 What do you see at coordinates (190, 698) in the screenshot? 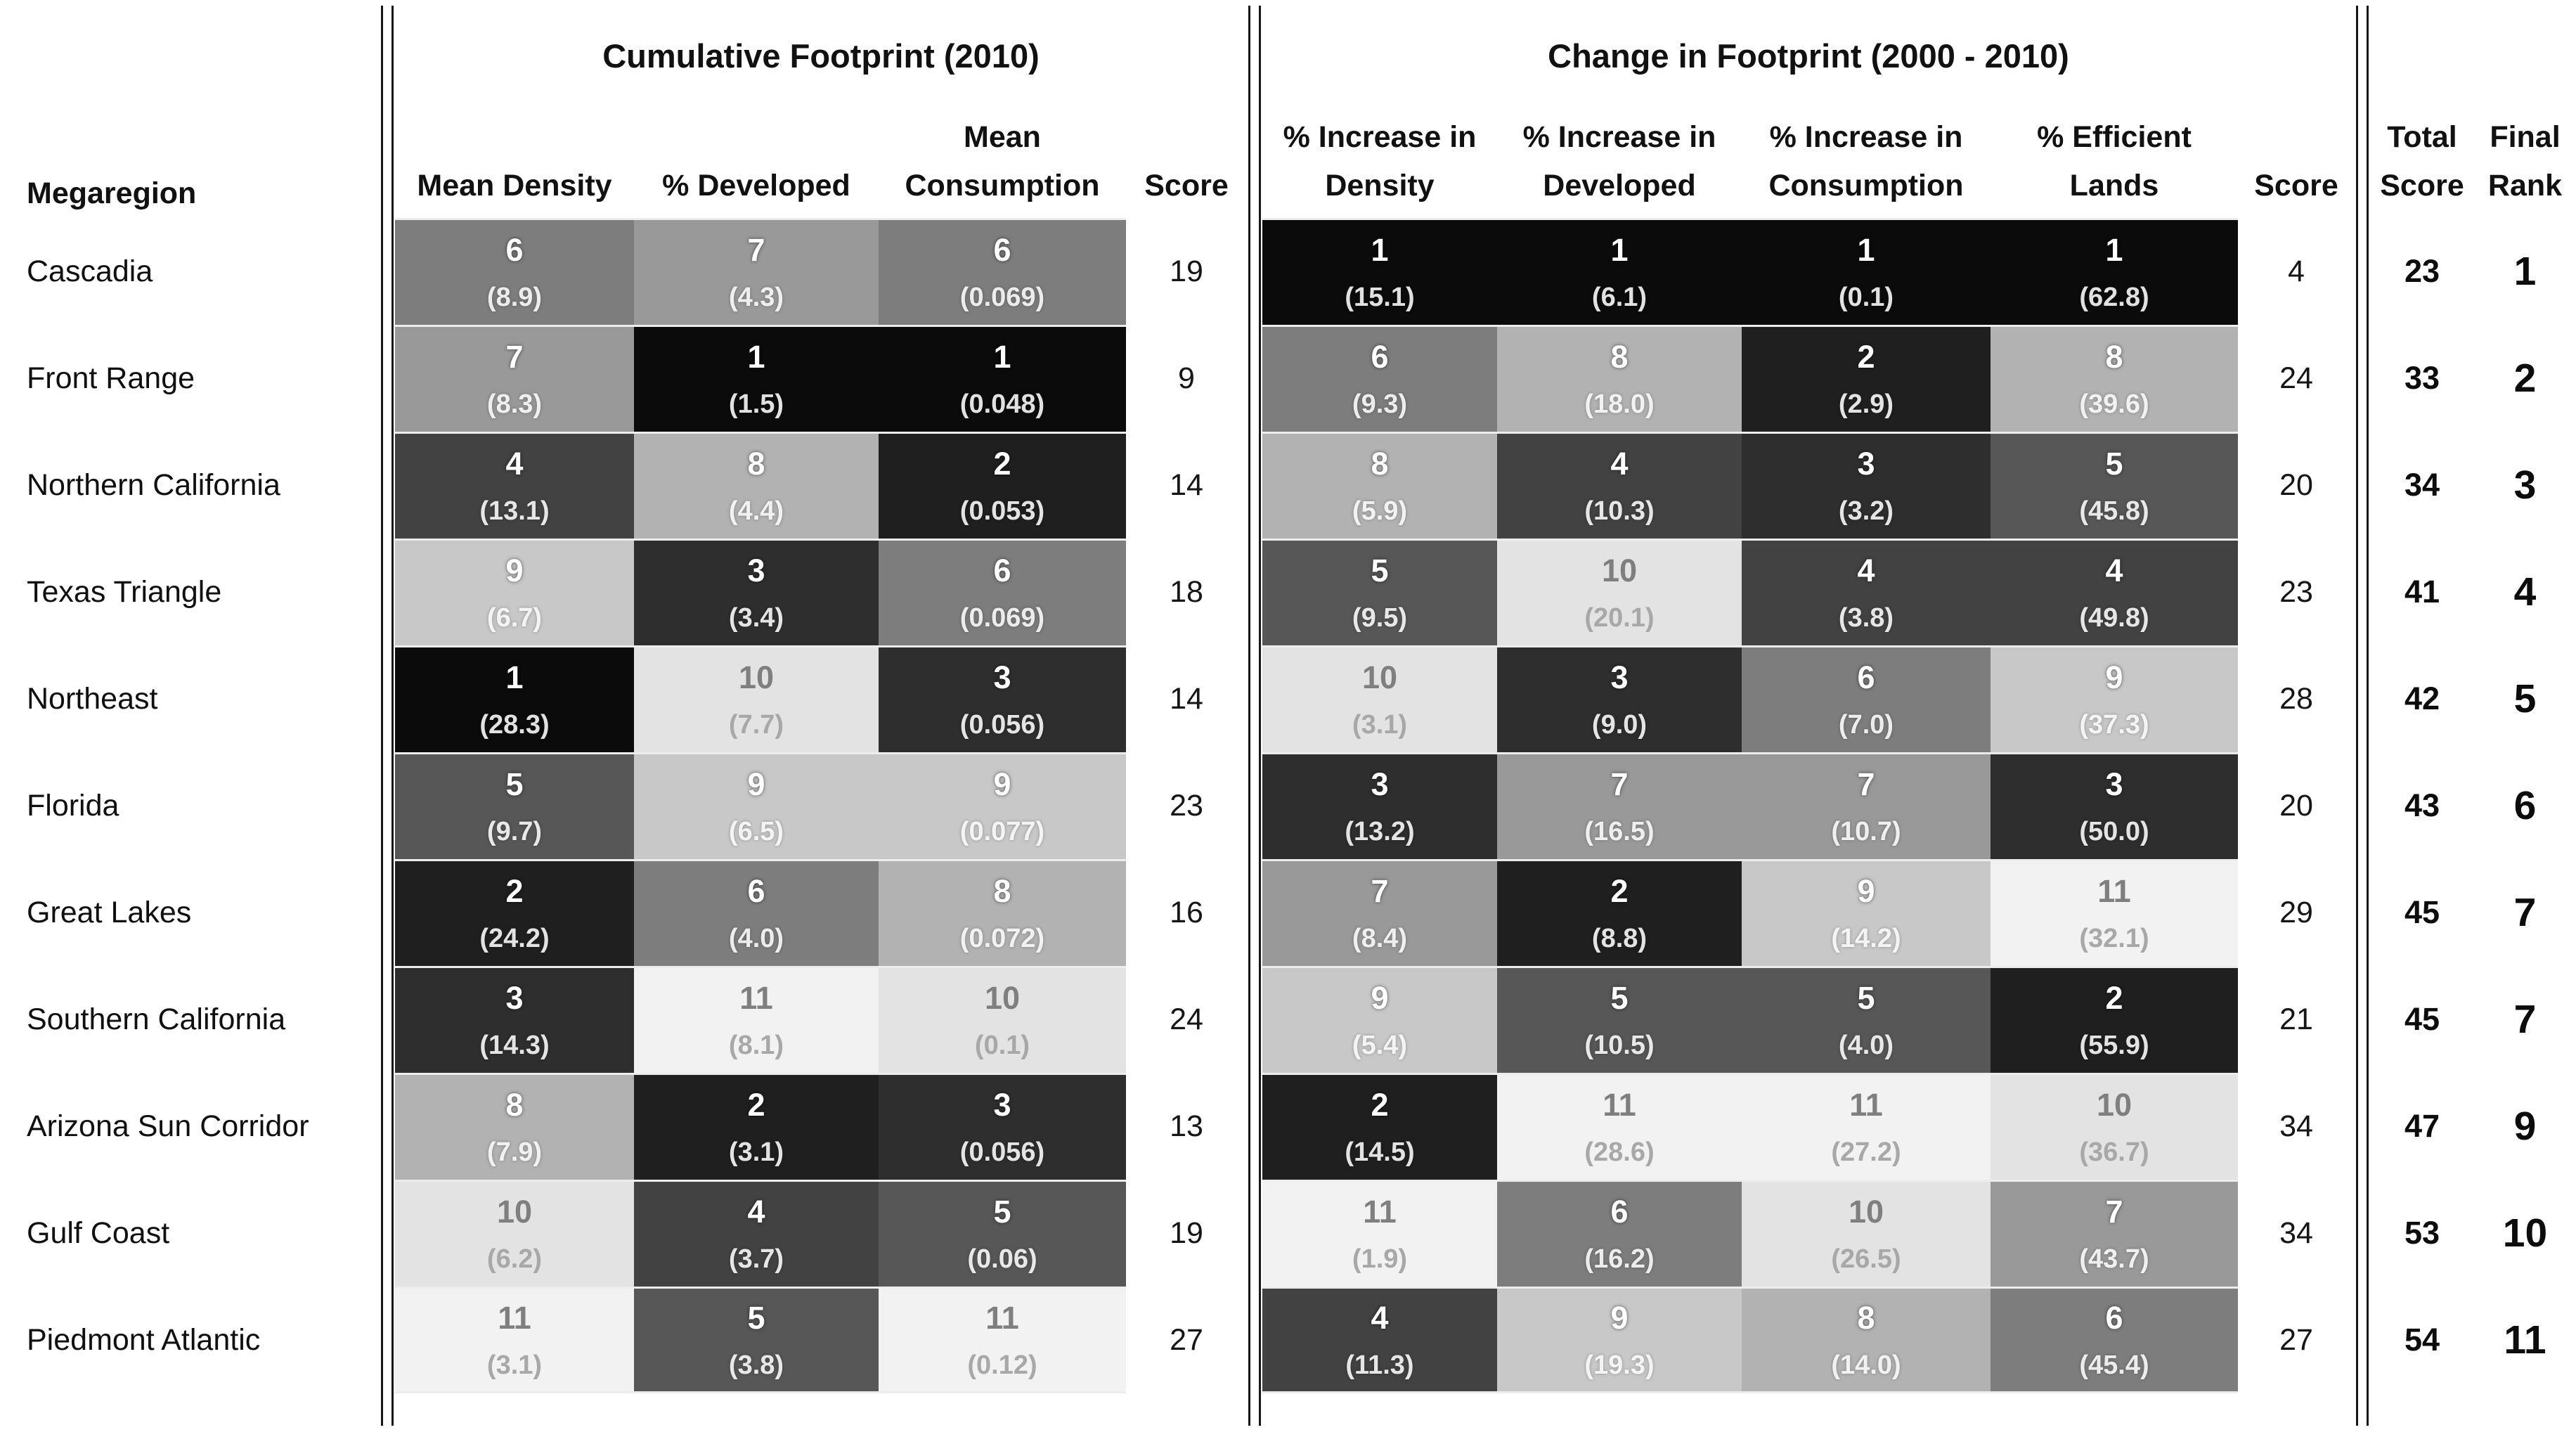
I see `row-label-megaregion: Northeast` at bounding box center [190, 698].